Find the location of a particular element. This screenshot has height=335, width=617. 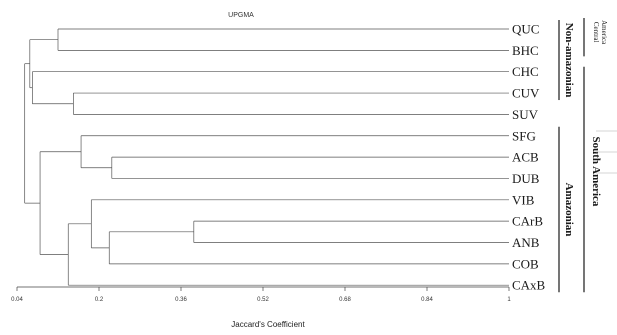

x-tick-label: 0.04 is located at coordinates (17, 300).